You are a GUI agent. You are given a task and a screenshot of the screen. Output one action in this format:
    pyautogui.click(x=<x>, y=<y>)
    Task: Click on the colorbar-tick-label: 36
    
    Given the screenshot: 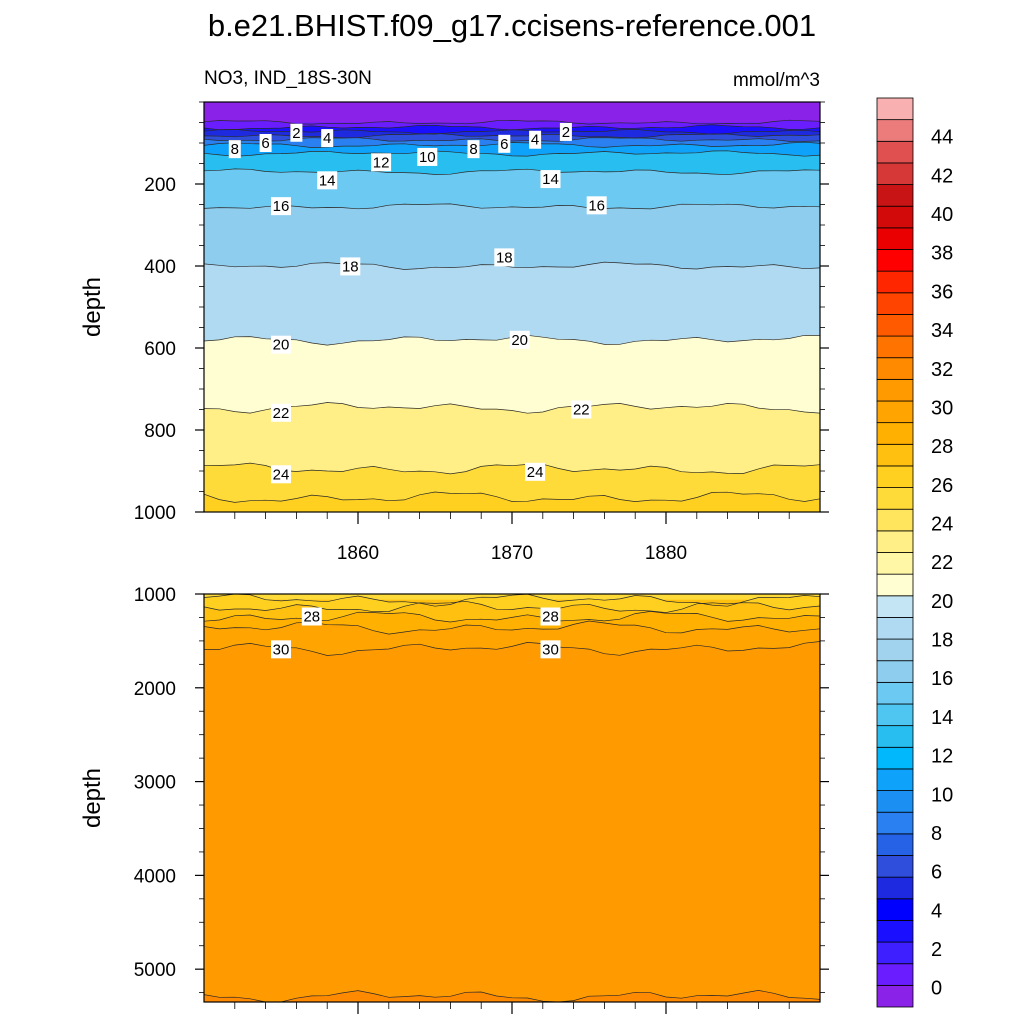 What is the action you would take?
    pyautogui.click(x=942, y=292)
    